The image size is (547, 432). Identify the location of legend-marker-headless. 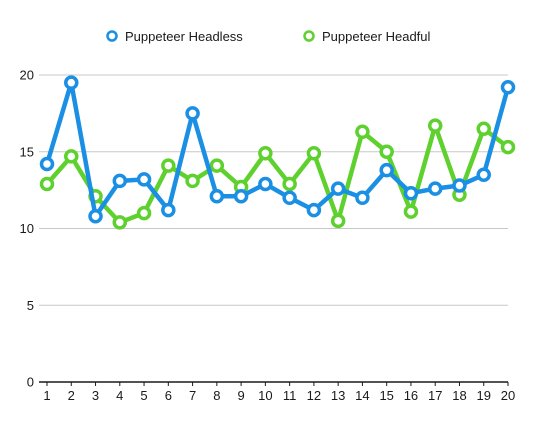
(112, 36).